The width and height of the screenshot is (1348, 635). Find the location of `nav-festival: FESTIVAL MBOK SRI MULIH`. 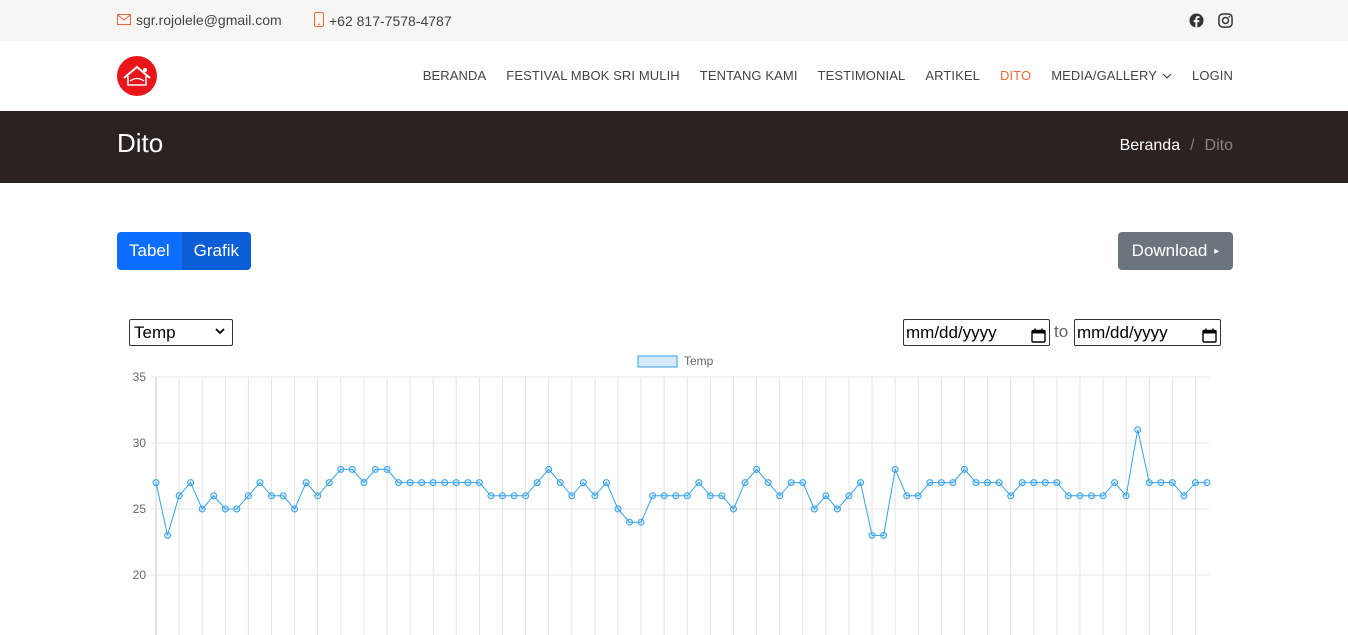

nav-festival: FESTIVAL MBOK SRI MULIH is located at coordinates (593, 75).